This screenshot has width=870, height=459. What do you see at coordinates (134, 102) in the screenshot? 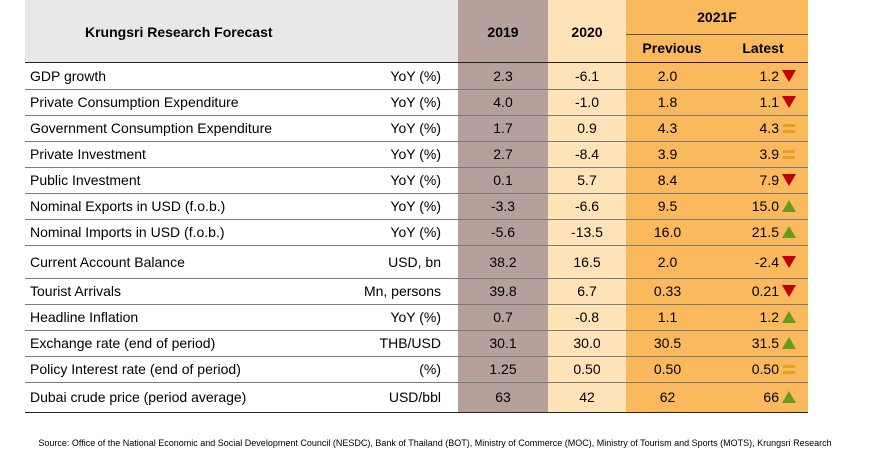
I see `row-label: Private Consumption Expenditure` at bounding box center [134, 102].